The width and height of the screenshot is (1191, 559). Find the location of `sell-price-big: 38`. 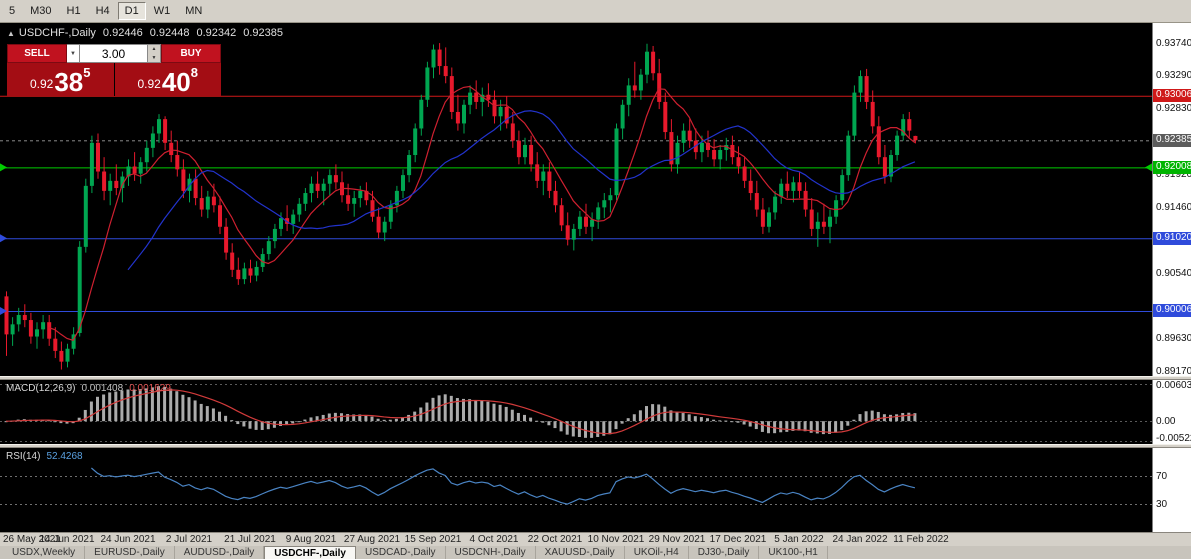

sell-price-big: 38 is located at coordinates (69, 82).